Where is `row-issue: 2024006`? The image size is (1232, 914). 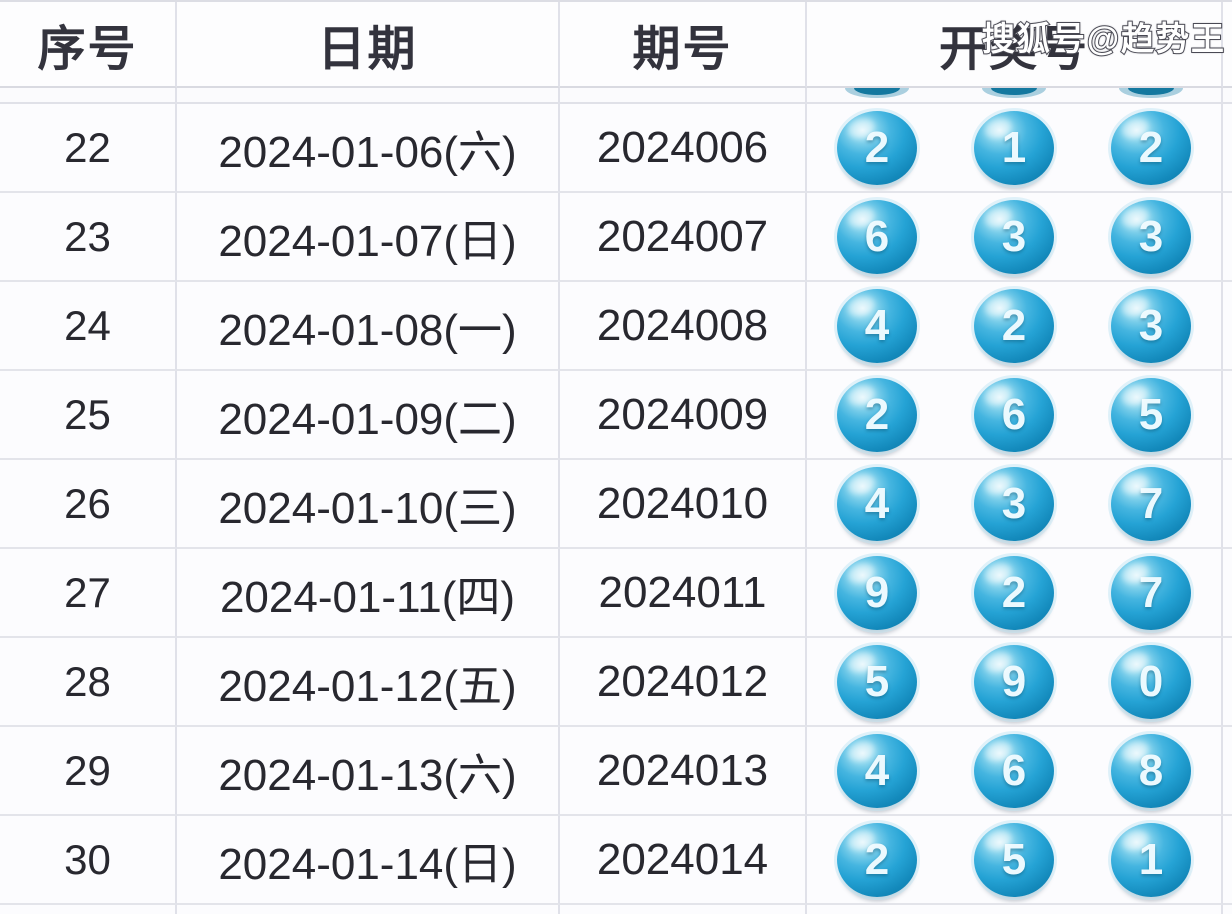 row-issue: 2024006 is located at coordinates (683, 148).